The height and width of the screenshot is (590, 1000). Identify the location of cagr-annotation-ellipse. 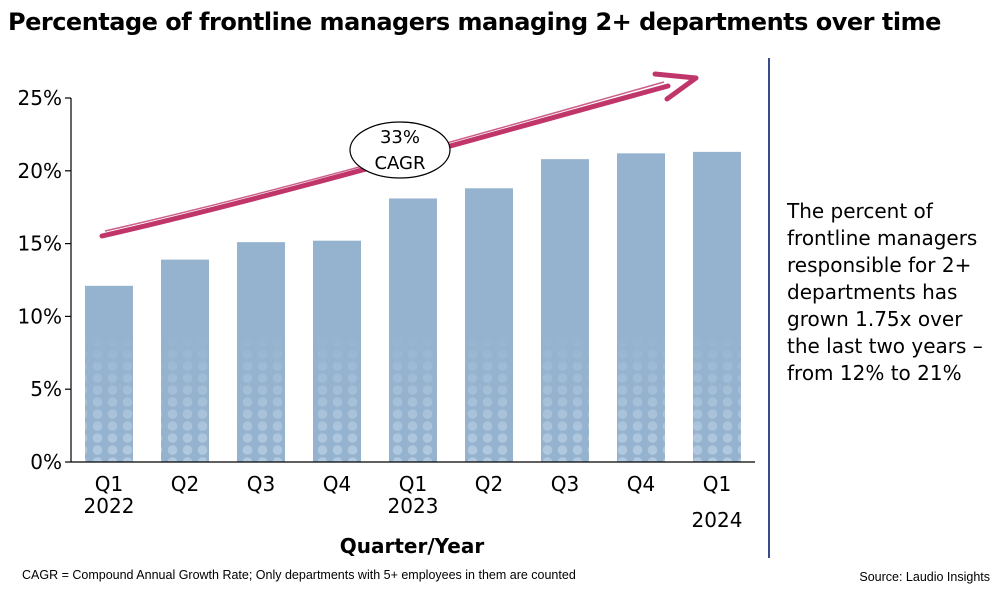
(400, 150).